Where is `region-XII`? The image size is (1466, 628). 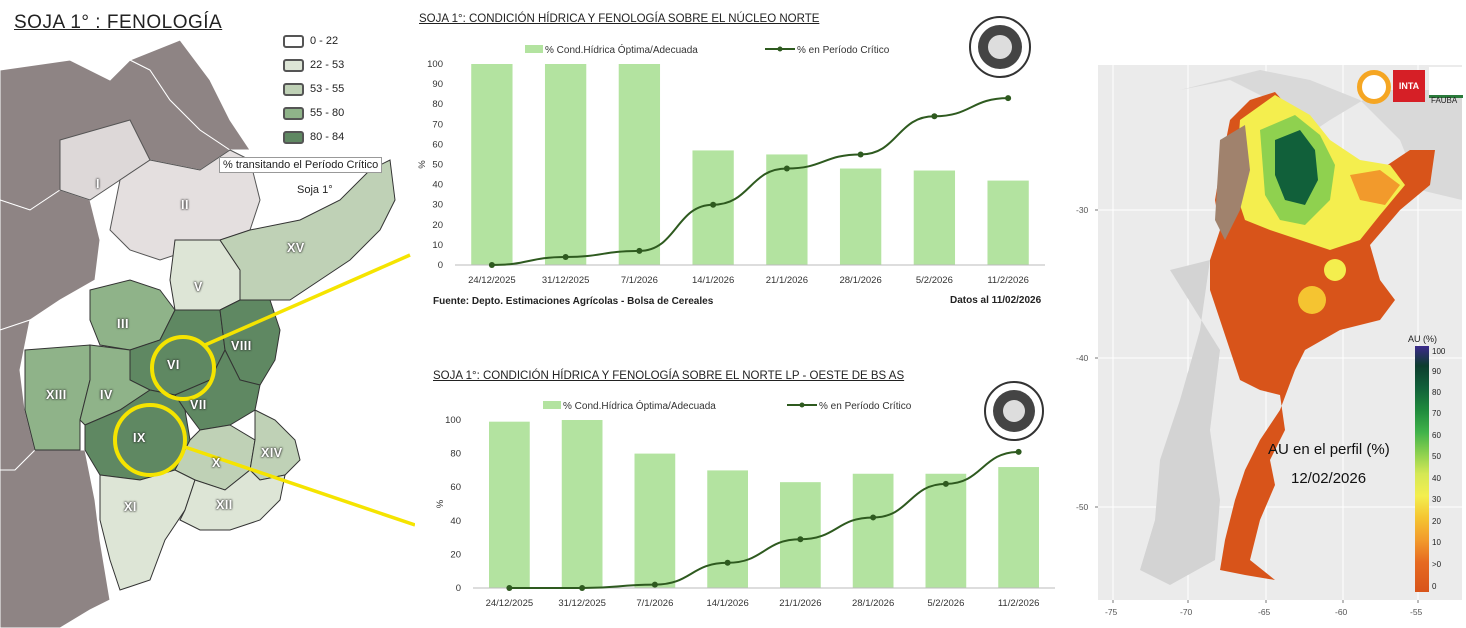
region-XII is located at coordinates (232, 500).